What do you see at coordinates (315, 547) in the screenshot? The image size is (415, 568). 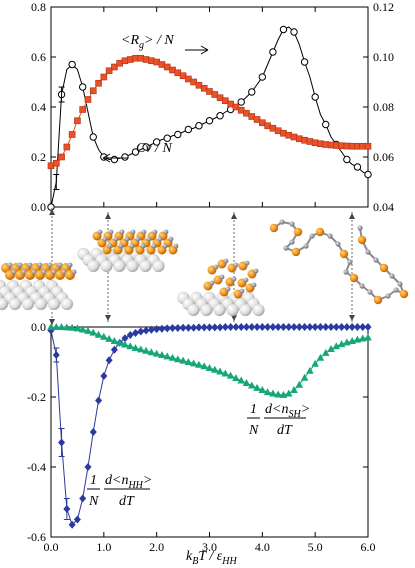 I see `bottom-xtick-label: 5.0` at bounding box center [315, 547].